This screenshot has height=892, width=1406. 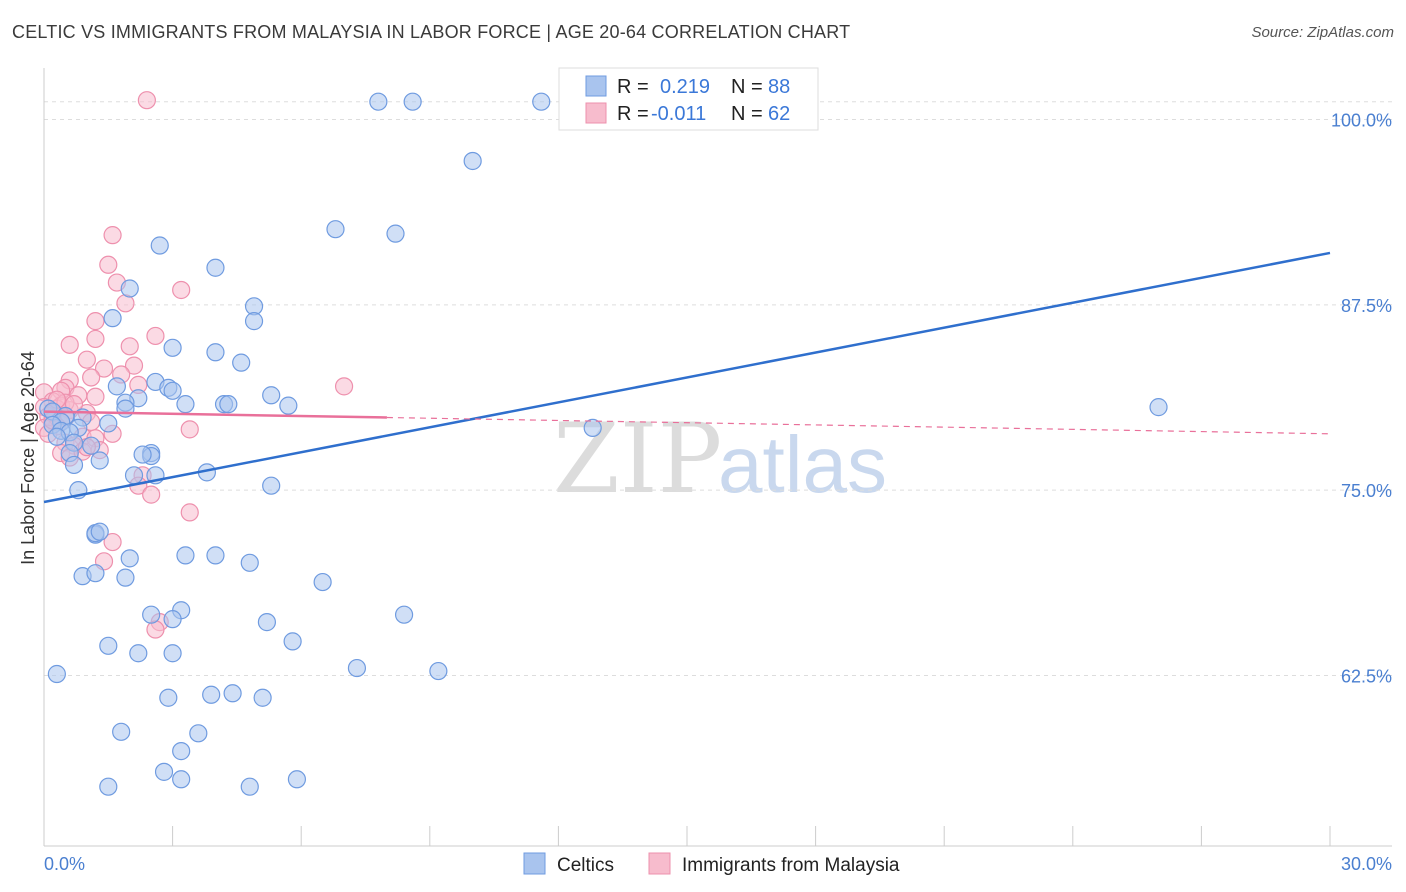 I want to click on legend-n-value-blue: 88, so click(x=779, y=87).